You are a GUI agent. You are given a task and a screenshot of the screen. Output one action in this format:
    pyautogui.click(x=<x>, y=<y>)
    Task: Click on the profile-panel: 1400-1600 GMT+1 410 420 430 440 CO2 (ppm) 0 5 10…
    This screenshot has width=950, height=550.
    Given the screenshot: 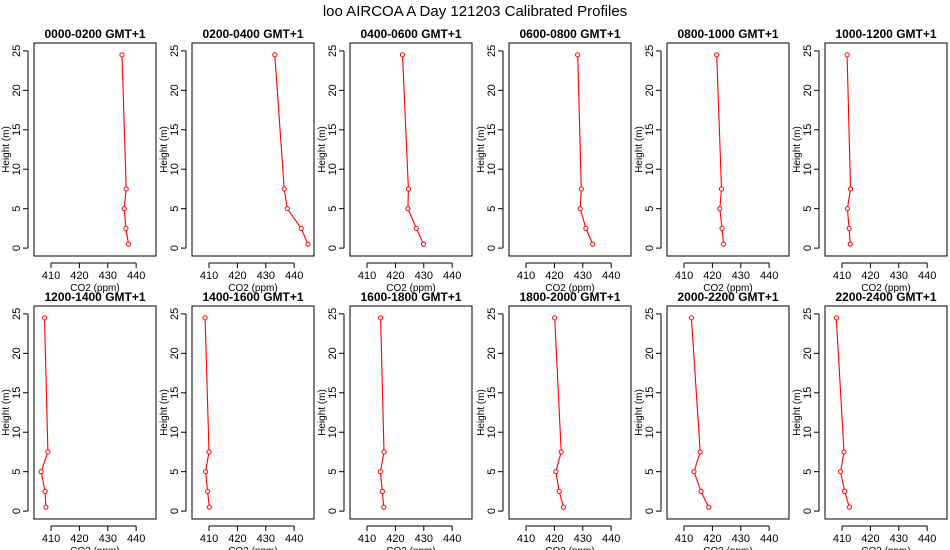 What is the action you would take?
    pyautogui.click(x=237, y=420)
    